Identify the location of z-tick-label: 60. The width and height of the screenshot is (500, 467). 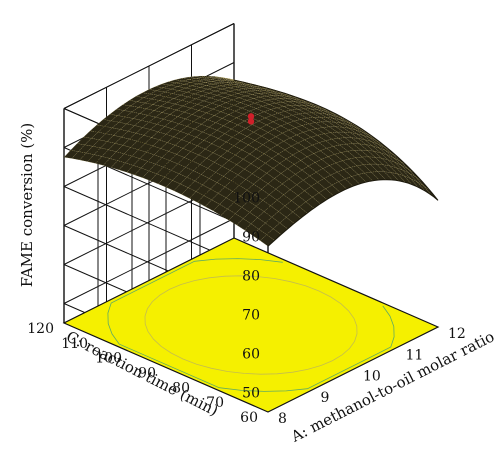
(251, 355).